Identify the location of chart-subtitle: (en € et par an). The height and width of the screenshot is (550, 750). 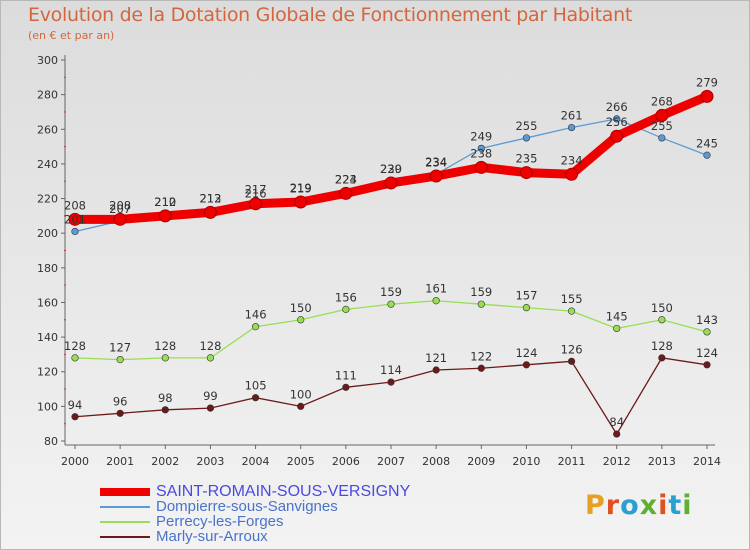
(71, 35).